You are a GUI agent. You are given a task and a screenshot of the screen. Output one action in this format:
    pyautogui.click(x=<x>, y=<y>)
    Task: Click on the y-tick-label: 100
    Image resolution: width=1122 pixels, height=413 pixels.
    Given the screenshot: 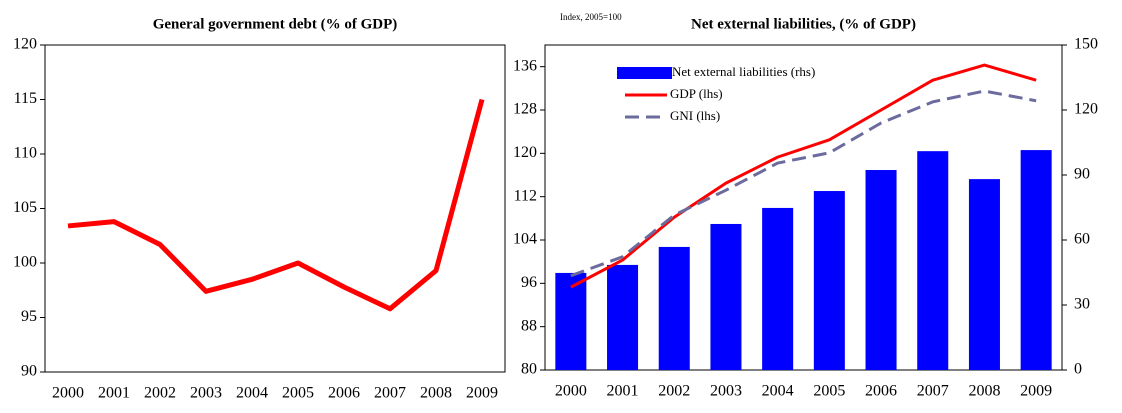 What is the action you would take?
    pyautogui.click(x=25, y=262)
    